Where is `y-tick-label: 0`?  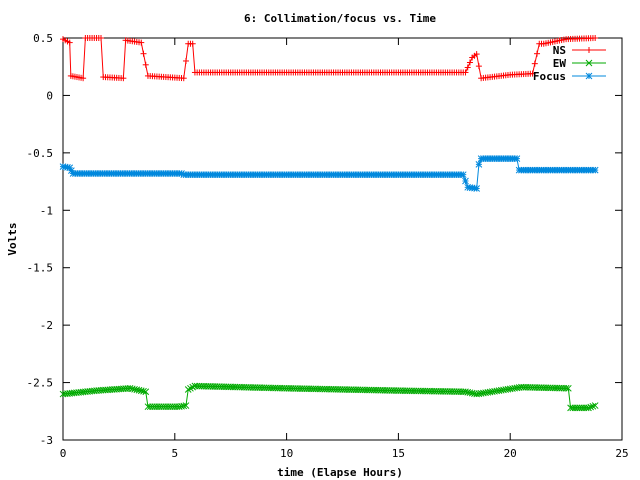 y-tick-label: 0 is located at coordinates (49, 95).